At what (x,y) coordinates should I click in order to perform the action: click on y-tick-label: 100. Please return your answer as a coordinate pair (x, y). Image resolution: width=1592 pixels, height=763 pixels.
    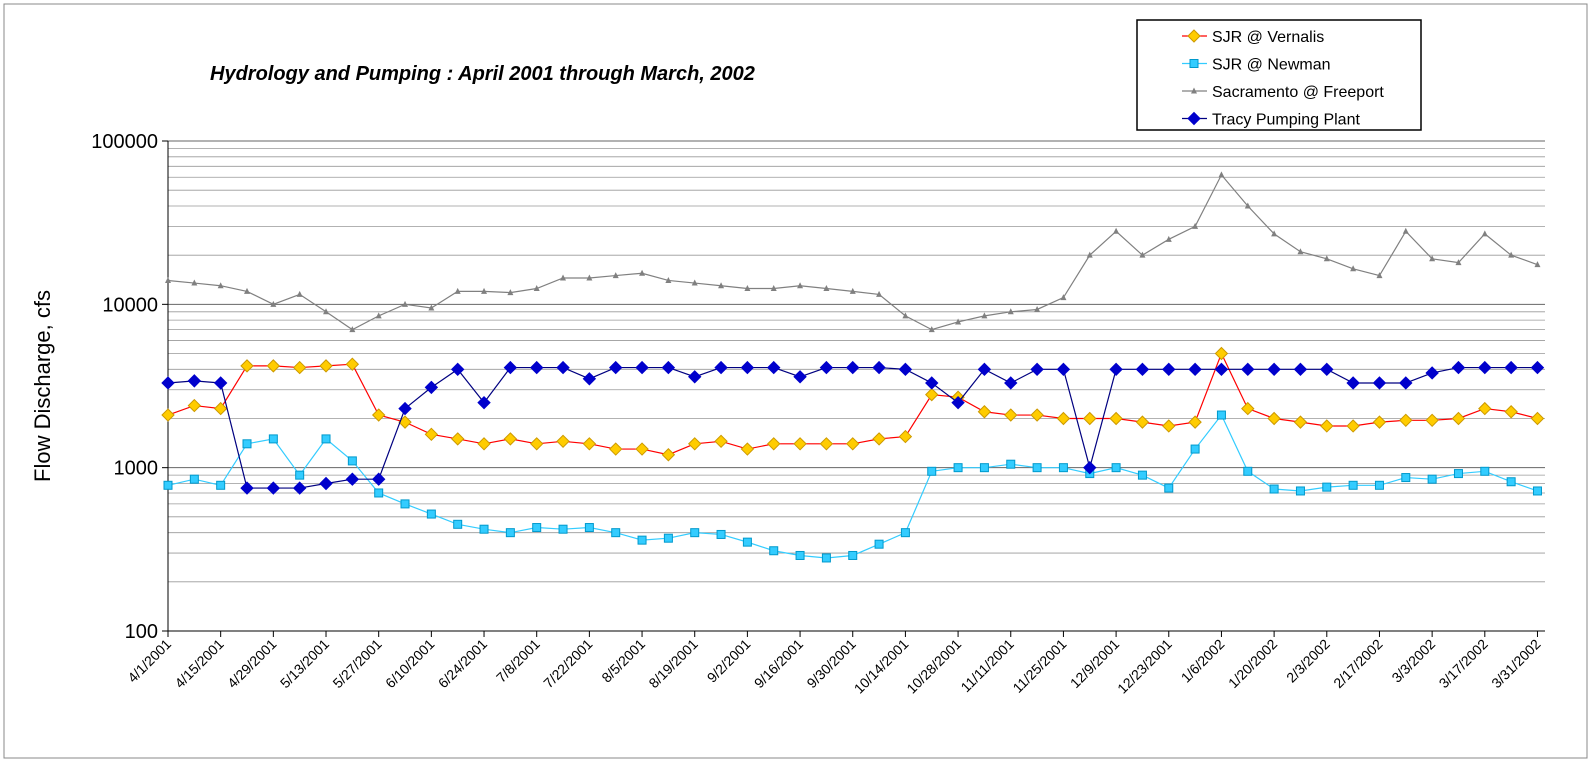
    Looking at the image, I should click on (141, 632).